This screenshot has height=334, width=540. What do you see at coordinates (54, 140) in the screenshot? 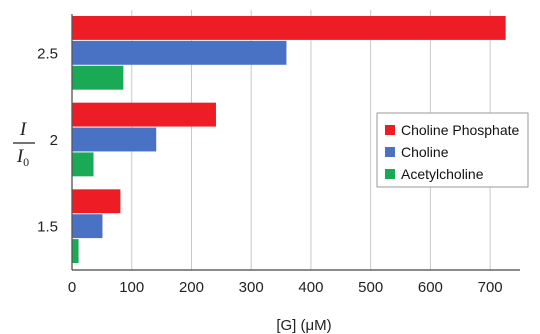
I see `y-tick-label: 2` at bounding box center [54, 140].